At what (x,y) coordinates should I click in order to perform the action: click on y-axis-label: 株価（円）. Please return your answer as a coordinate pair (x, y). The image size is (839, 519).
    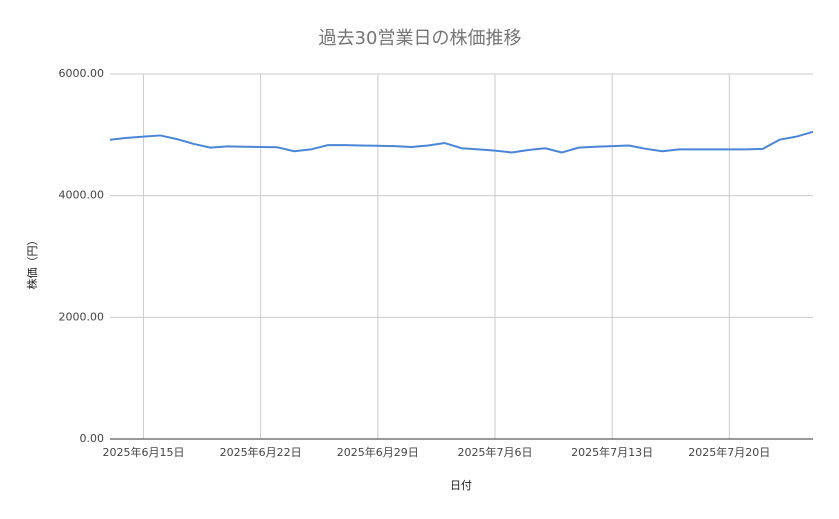
    Looking at the image, I should click on (32, 262).